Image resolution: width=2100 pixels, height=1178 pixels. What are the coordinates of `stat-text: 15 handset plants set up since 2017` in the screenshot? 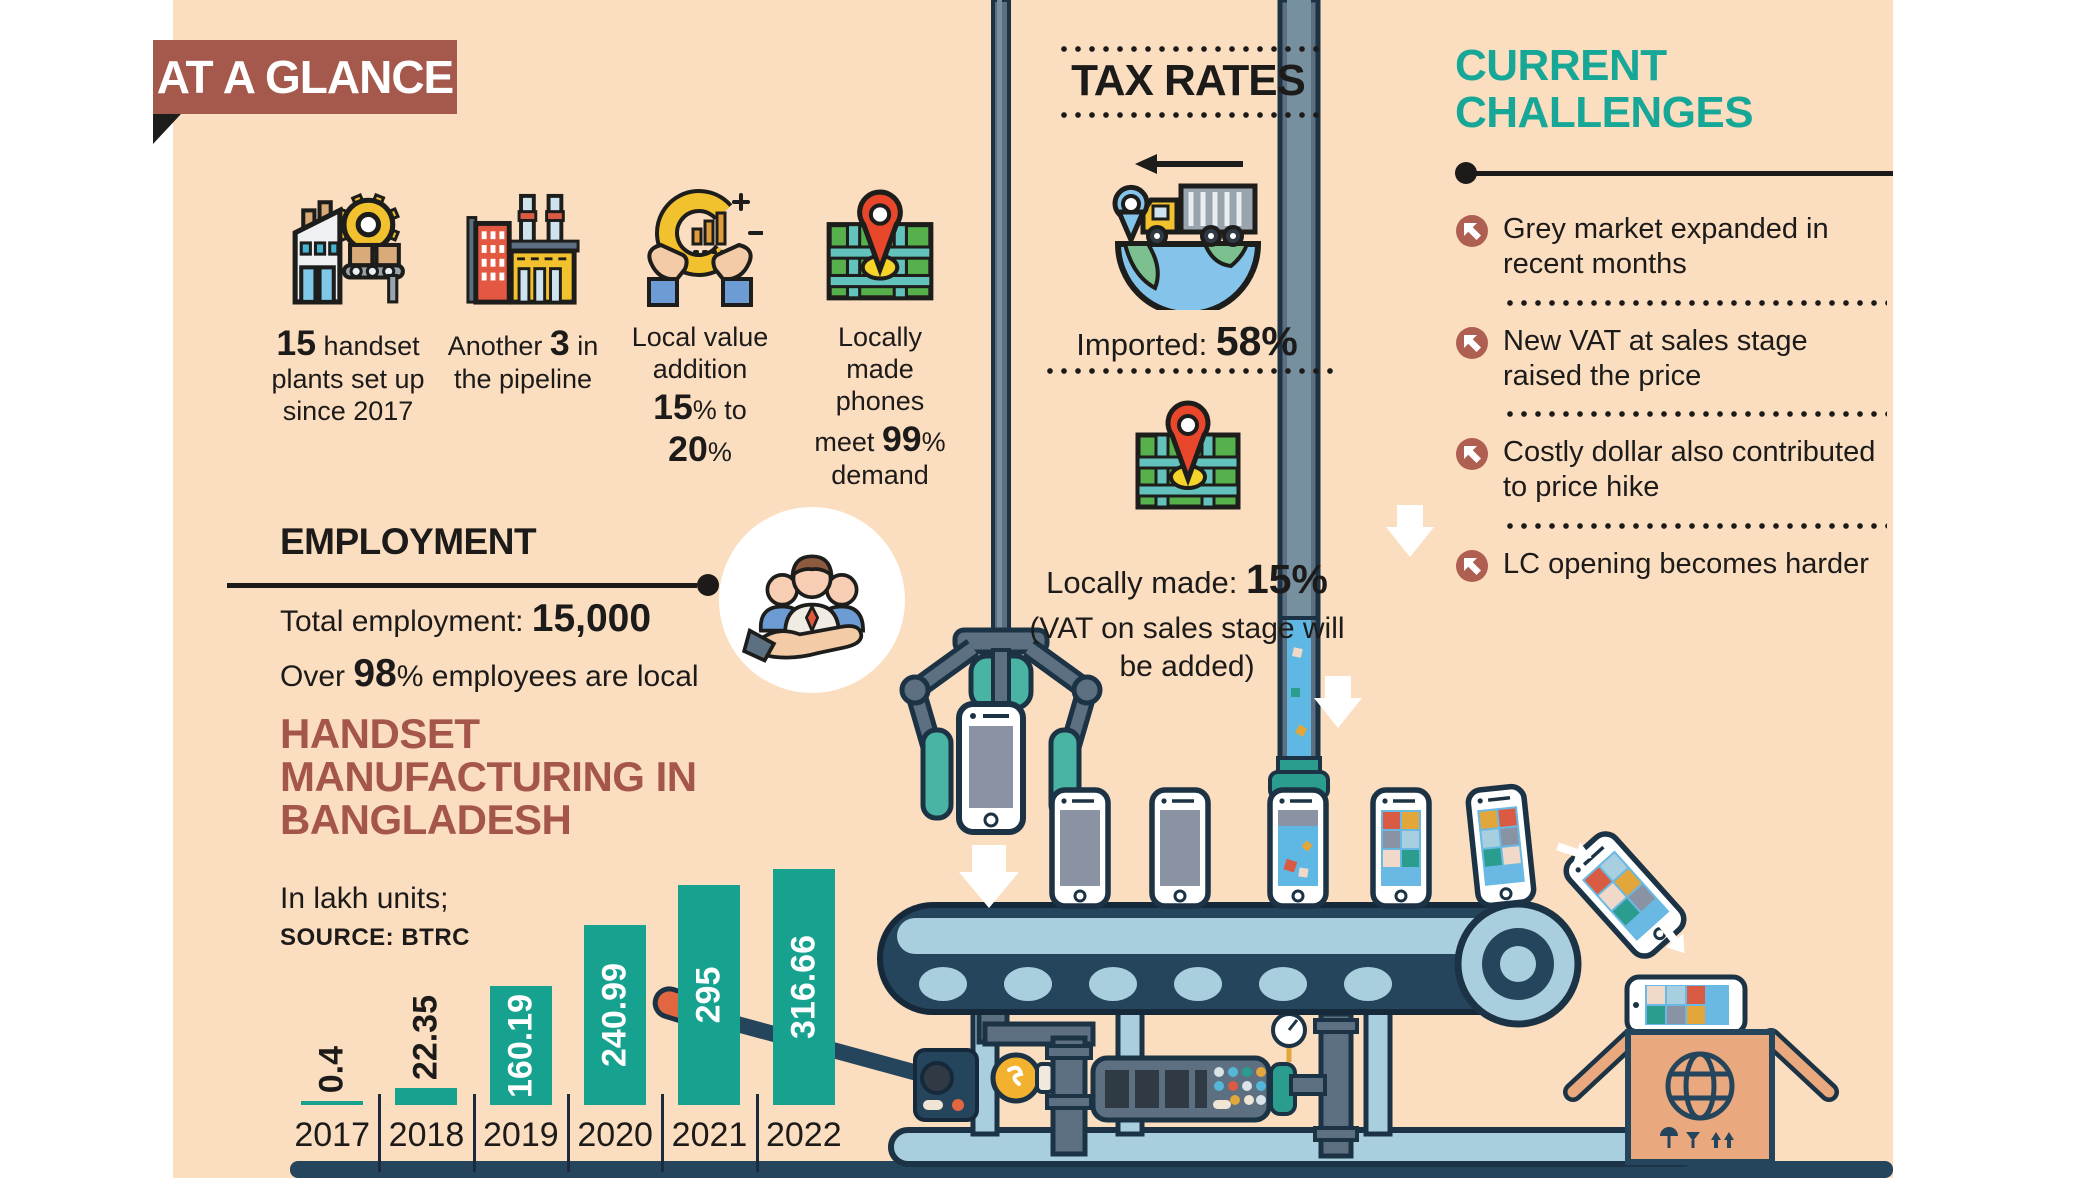 It's located at (348, 374).